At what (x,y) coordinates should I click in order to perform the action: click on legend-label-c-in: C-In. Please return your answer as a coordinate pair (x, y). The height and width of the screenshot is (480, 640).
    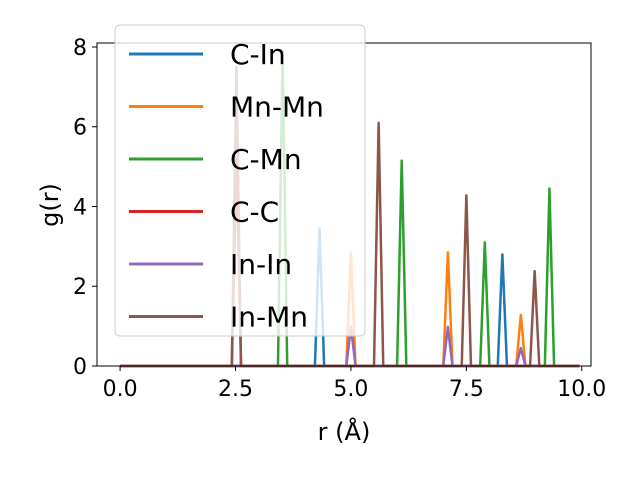
    Looking at the image, I should click on (258, 54).